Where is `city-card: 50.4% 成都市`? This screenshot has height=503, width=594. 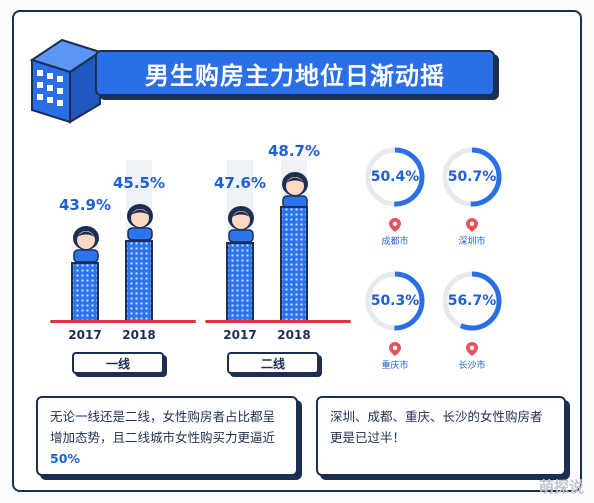 city-card: 50.4% 成都市 is located at coordinates (395, 196).